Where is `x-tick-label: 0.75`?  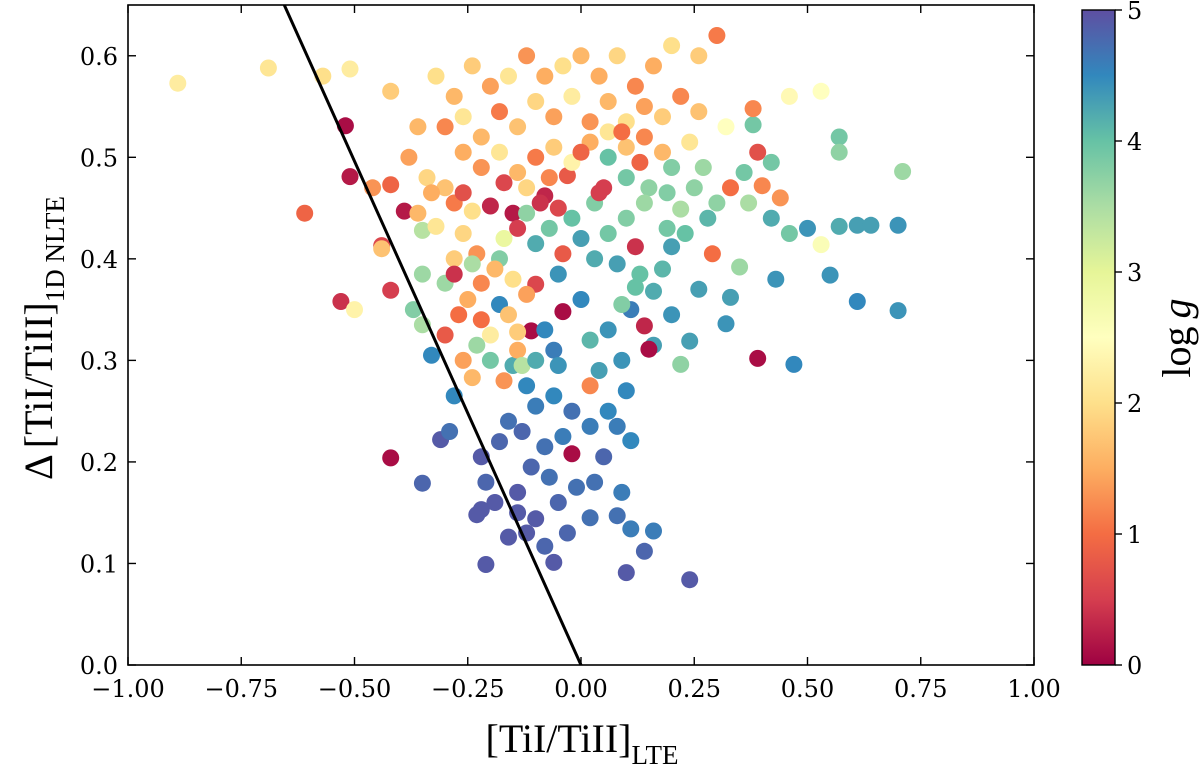
x-tick-label: 0.75 is located at coordinates (920, 689).